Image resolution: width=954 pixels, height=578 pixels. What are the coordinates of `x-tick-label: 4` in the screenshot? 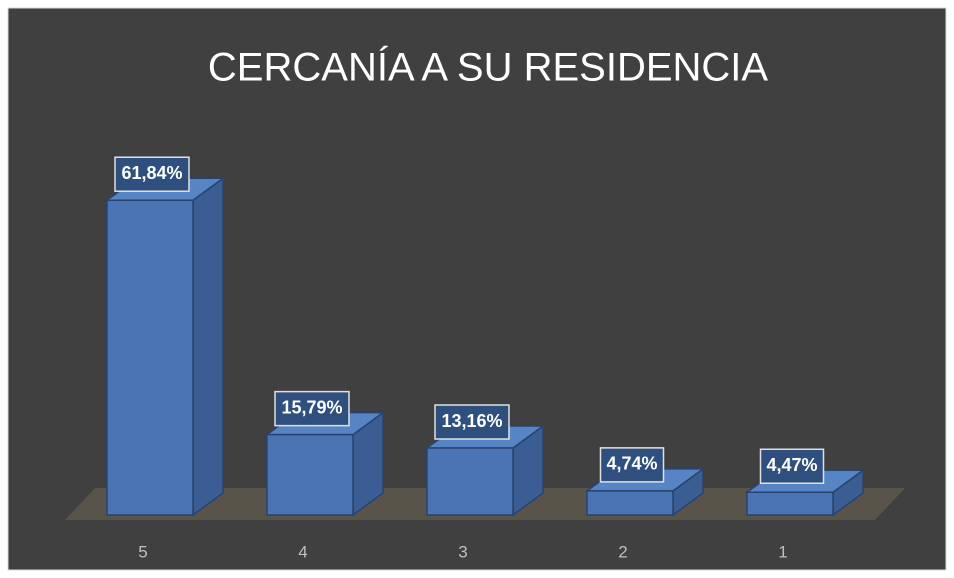 It's located at (302, 551).